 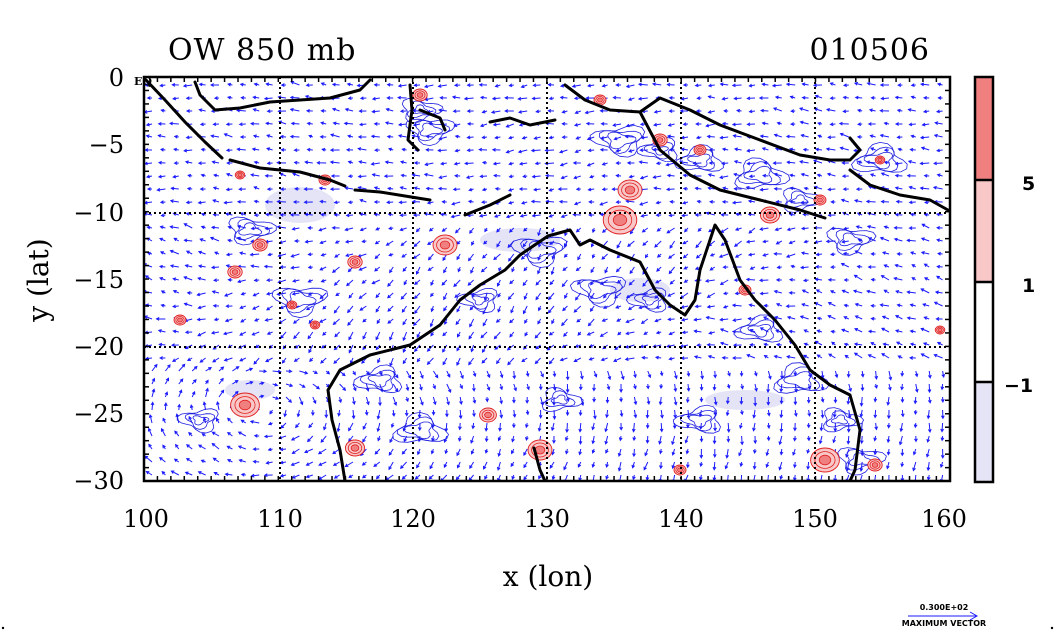 I want to click on y-tick-labels: 0 −5 −10 −15 −20 −25 −30, so click(x=98, y=279).